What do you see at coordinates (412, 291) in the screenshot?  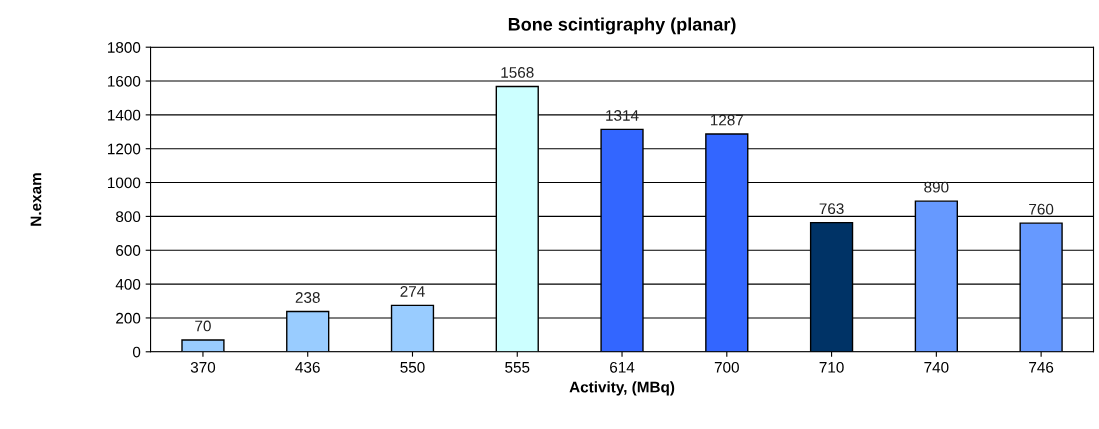 I see `data-label: 274` at bounding box center [412, 291].